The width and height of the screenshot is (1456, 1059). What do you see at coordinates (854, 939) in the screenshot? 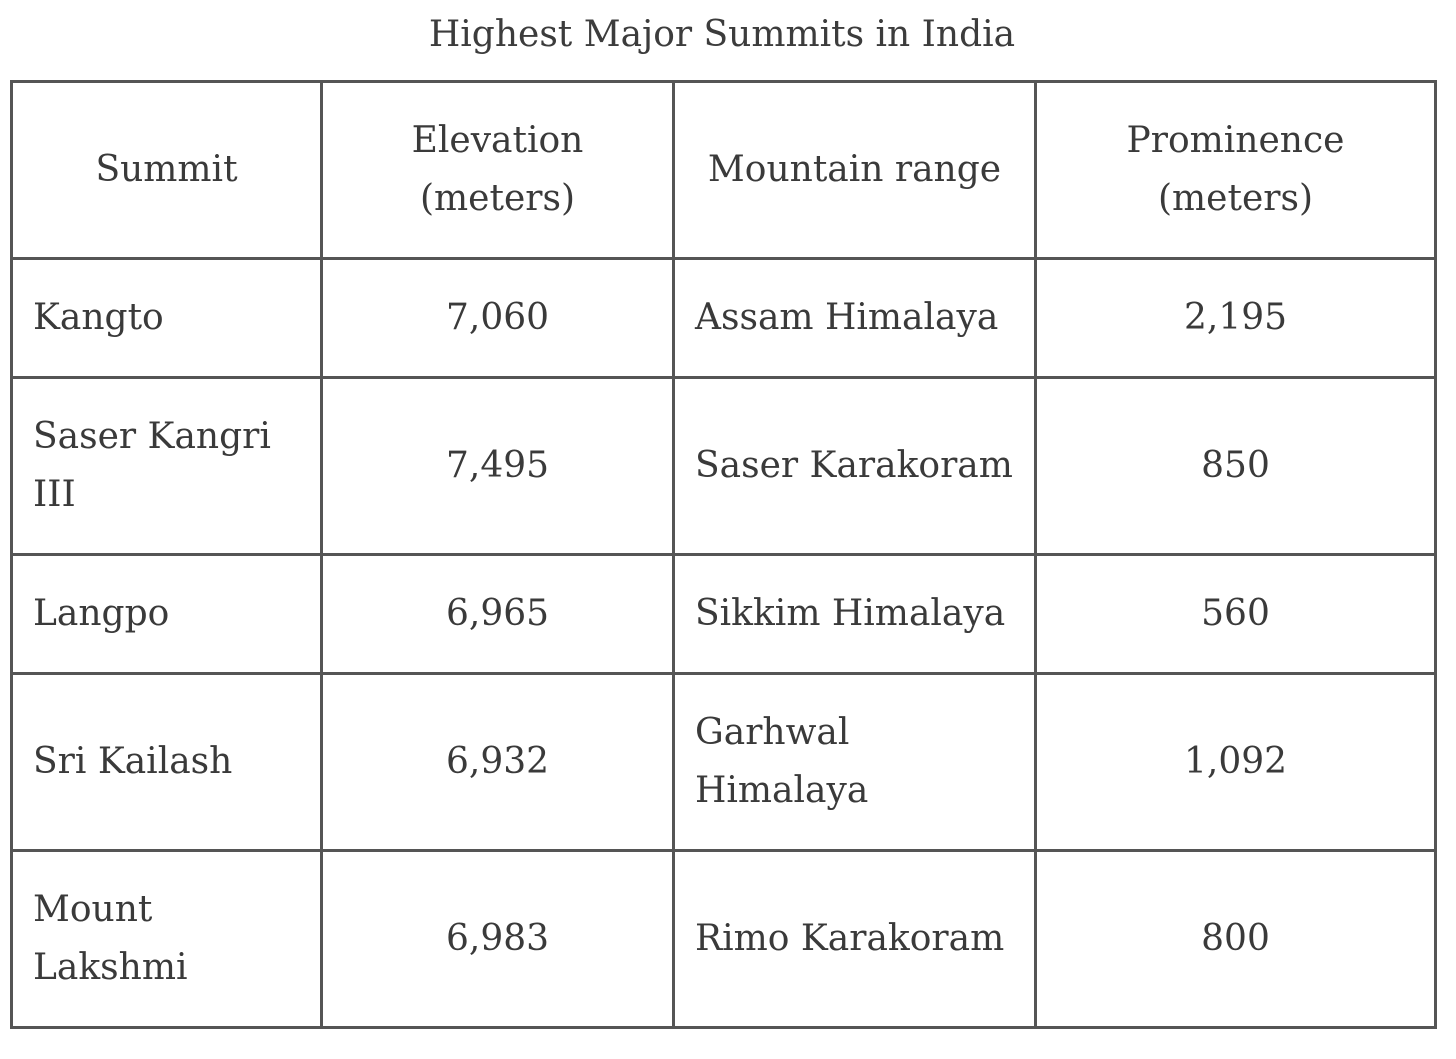
I see `mountain-range-cell: Rimo Karakoram` at bounding box center [854, 939].